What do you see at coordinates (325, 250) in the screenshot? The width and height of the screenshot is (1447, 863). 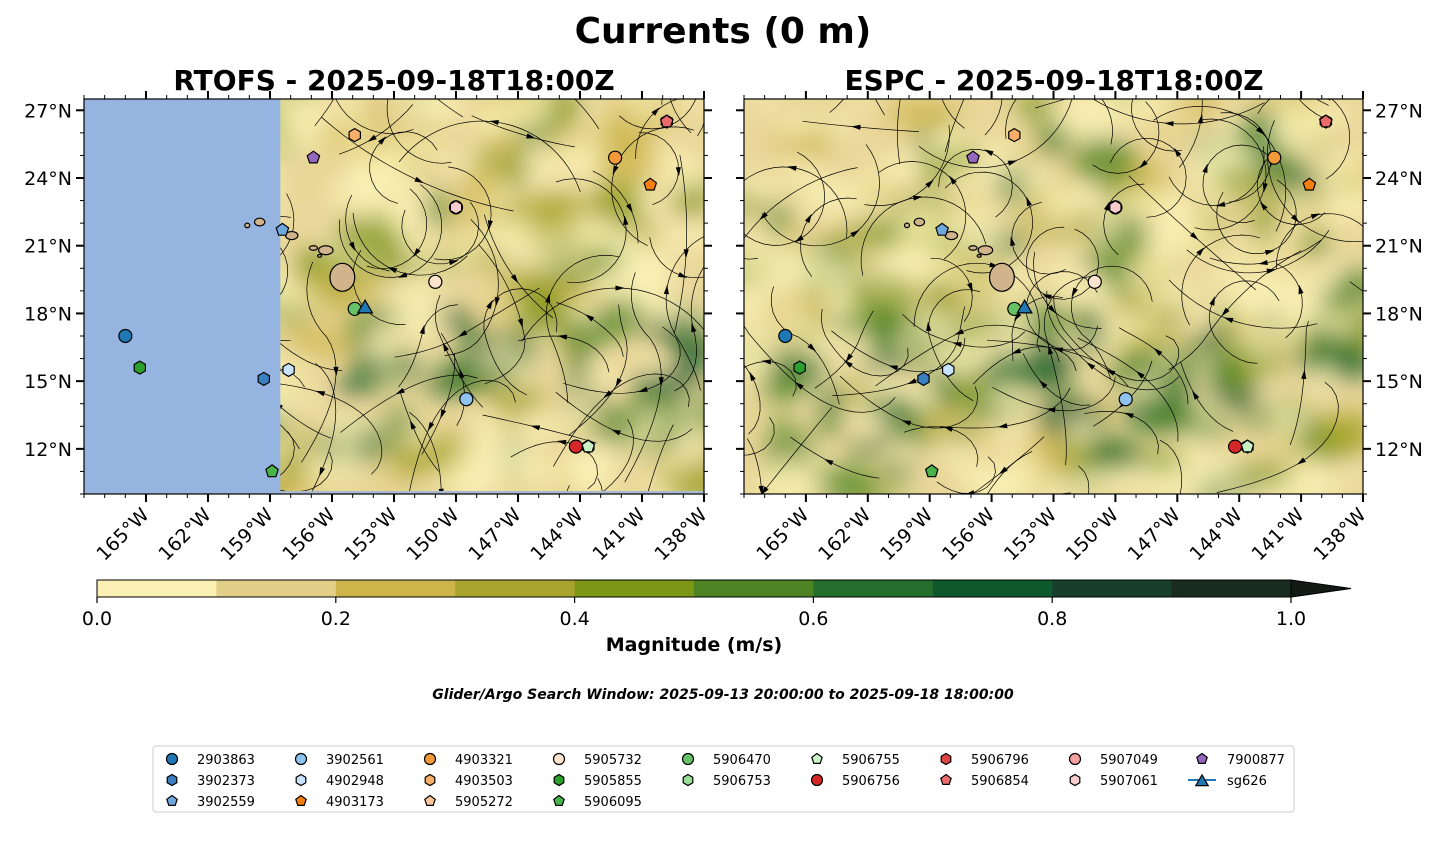 I see `island` at bounding box center [325, 250].